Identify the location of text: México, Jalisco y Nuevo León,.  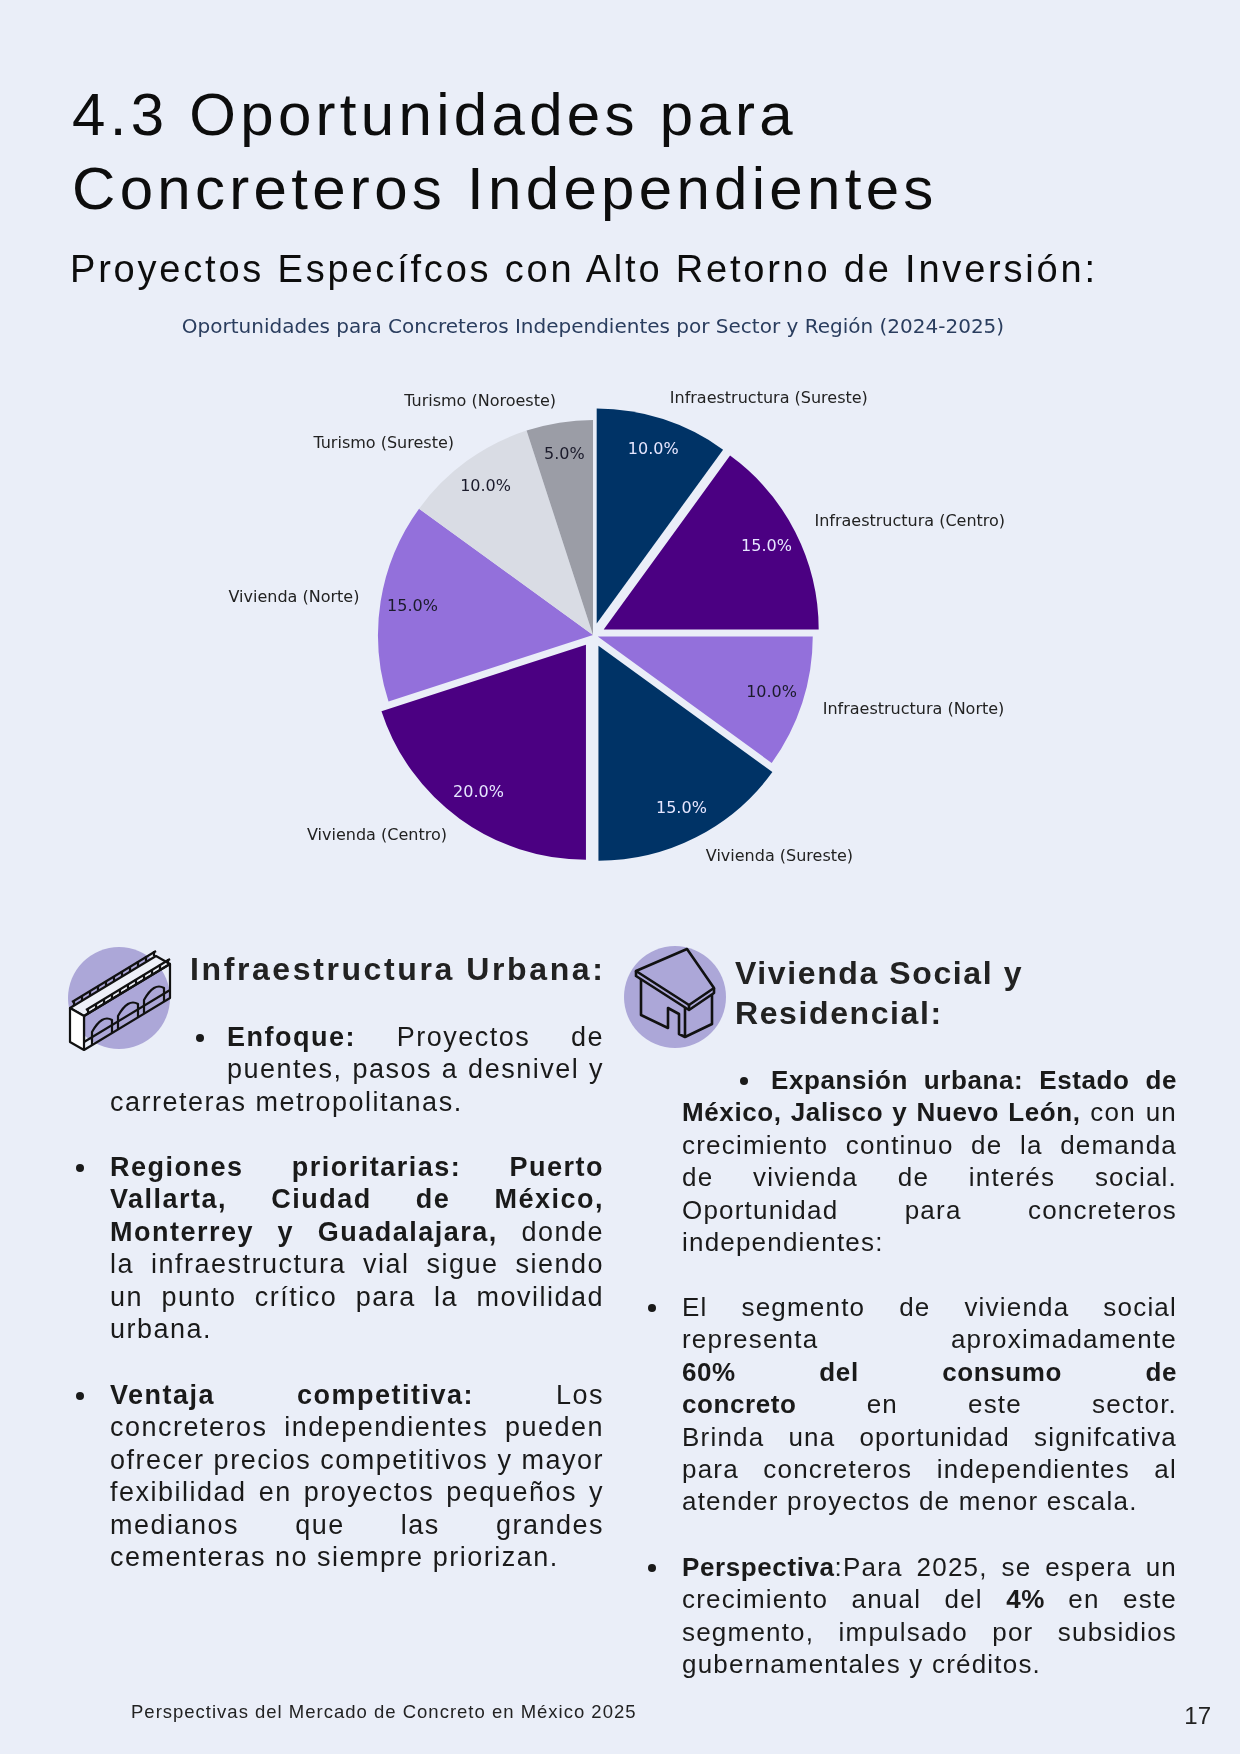
(881, 1112).